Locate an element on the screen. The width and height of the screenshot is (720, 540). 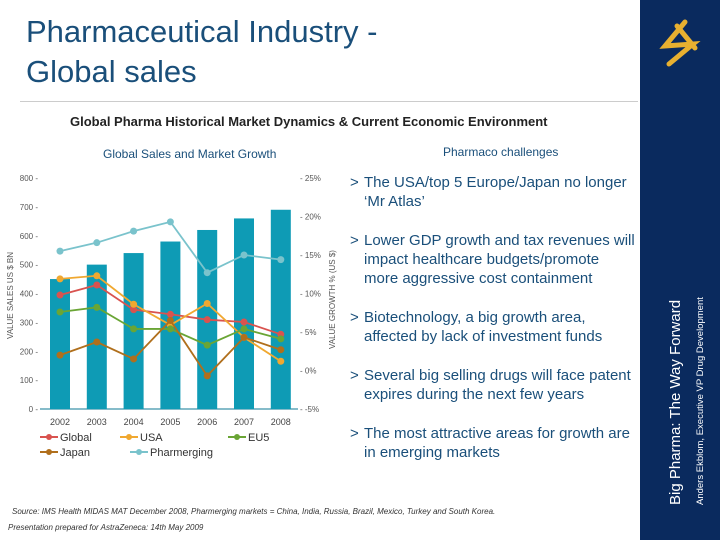
bar-2002 is located at coordinates (60, 344).